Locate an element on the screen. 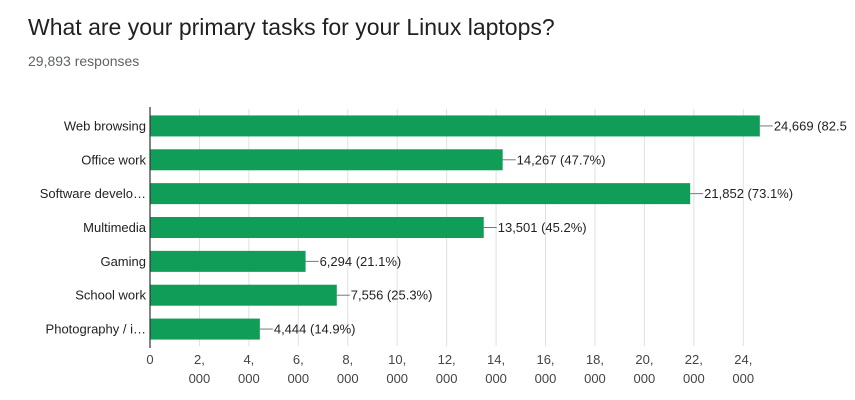  x-tick-label: 8, is located at coordinates (347, 359).